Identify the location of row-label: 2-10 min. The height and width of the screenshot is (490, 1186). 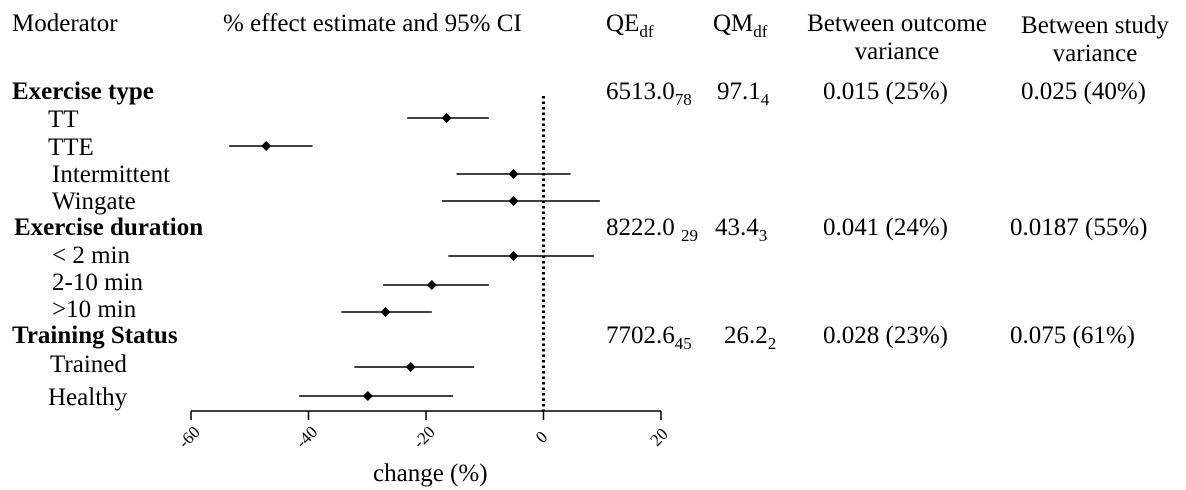
(97, 282).